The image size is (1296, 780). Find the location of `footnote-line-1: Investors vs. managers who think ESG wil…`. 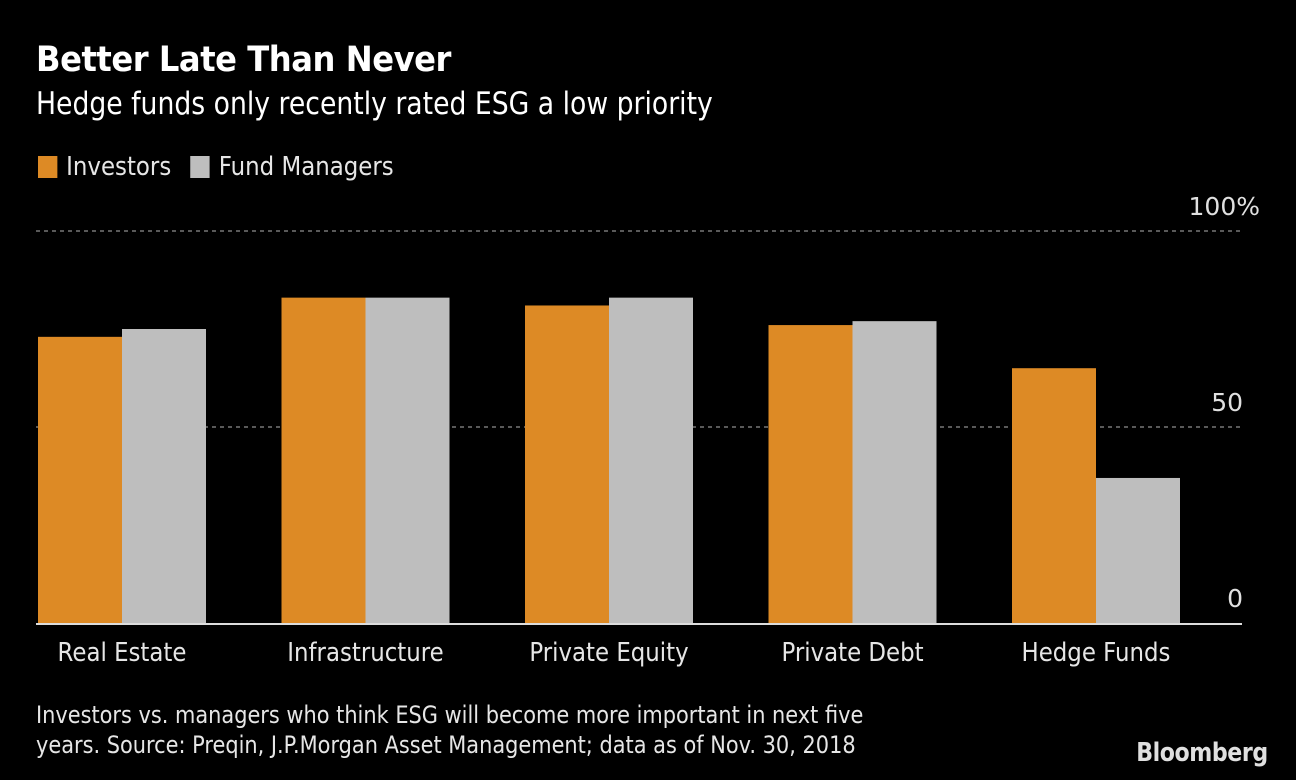

footnote-line-1: Investors vs. managers who think ESG wil… is located at coordinates (450, 715).